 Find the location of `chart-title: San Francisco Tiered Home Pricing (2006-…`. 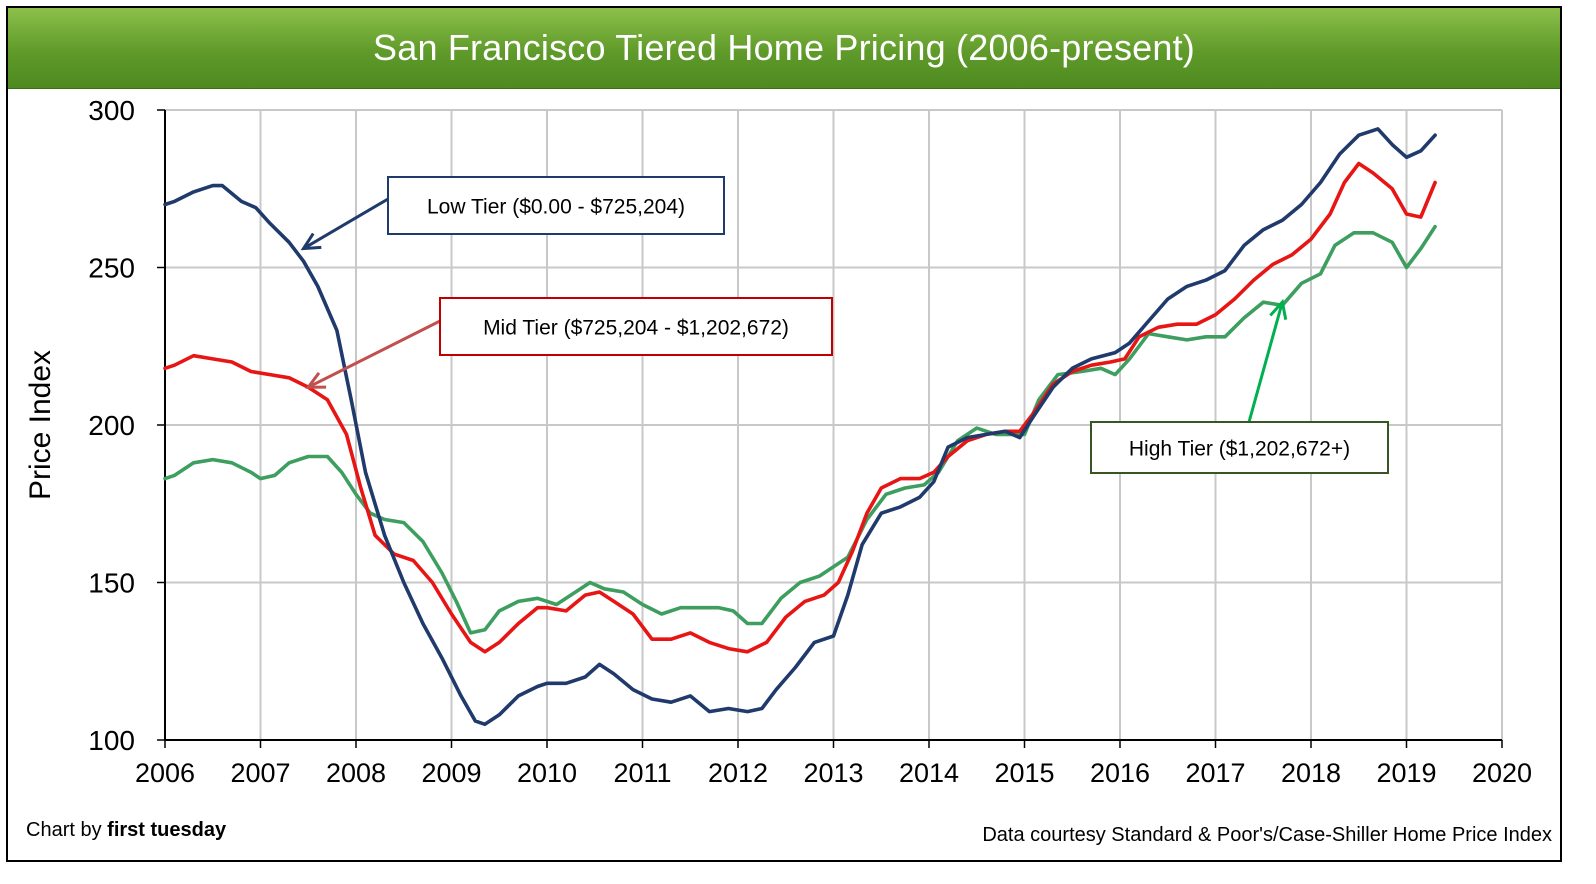

chart-title: San Francisco Tiered Home Pricing (2006-… is located at coordinates (784, 47).